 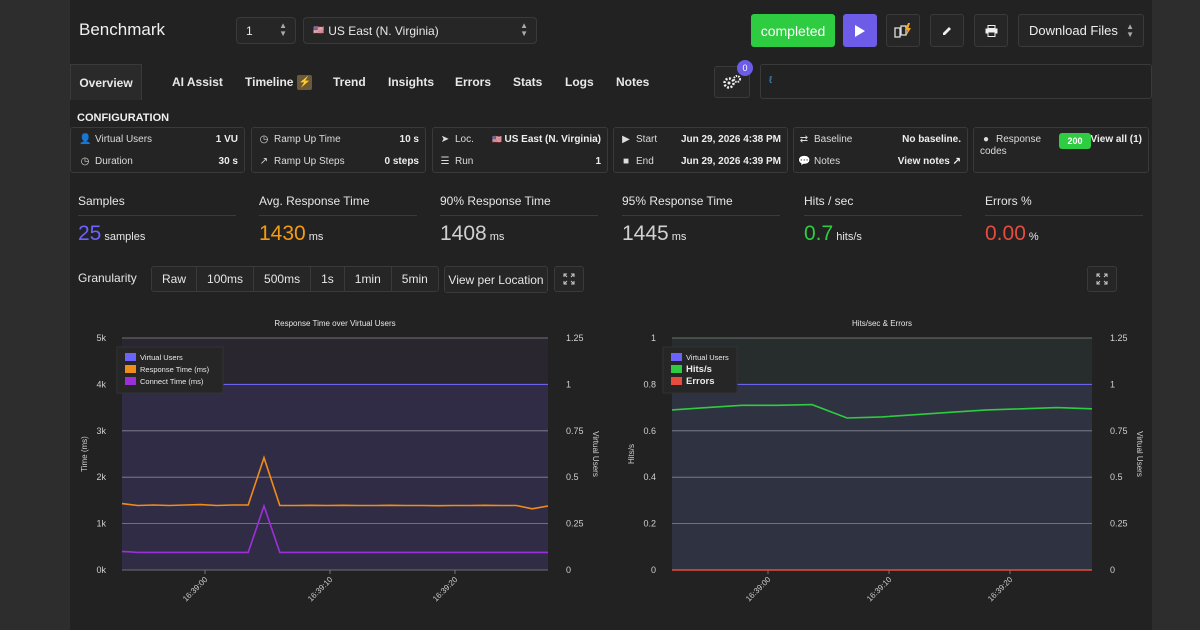 I want to click on y-tick-label: 0.6, so click(x=649, y=431).